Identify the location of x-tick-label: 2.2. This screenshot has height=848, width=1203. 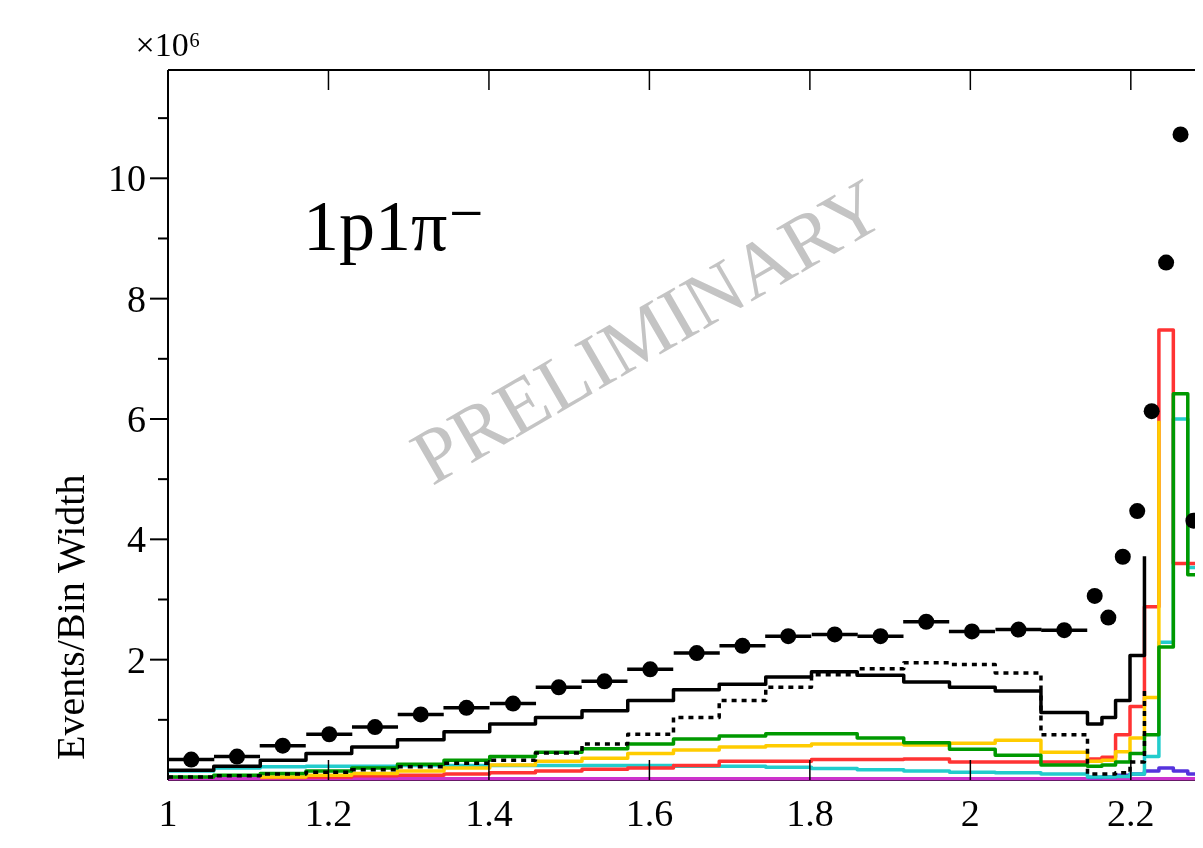
(1131, 813).